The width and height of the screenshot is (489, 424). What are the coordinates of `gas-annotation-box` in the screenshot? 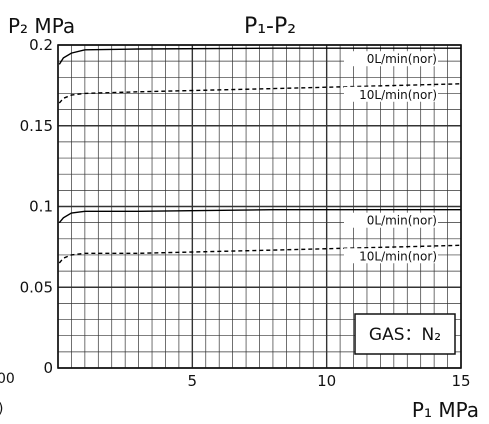 It's located at (405, 334).